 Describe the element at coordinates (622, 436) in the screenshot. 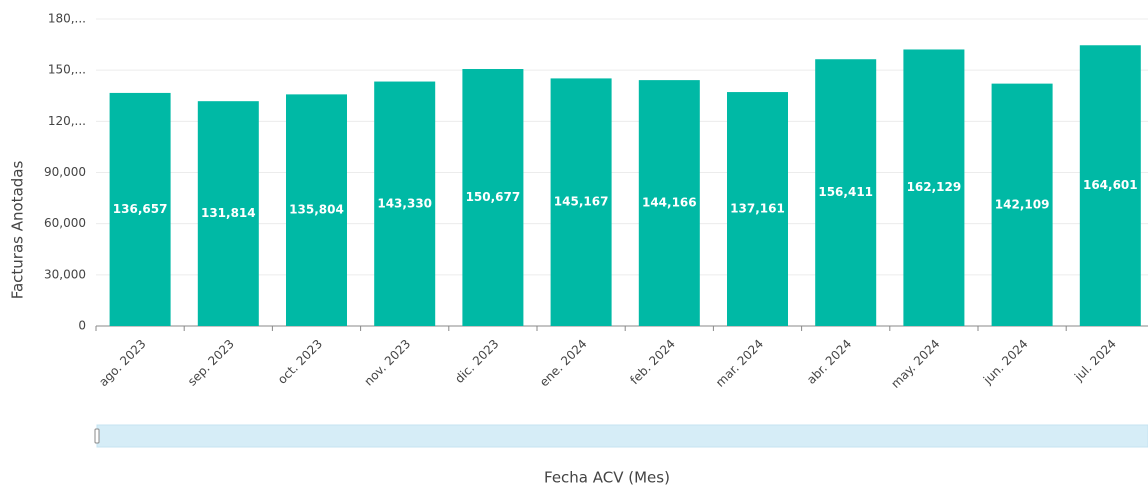

I see `scrollbar` at that location.